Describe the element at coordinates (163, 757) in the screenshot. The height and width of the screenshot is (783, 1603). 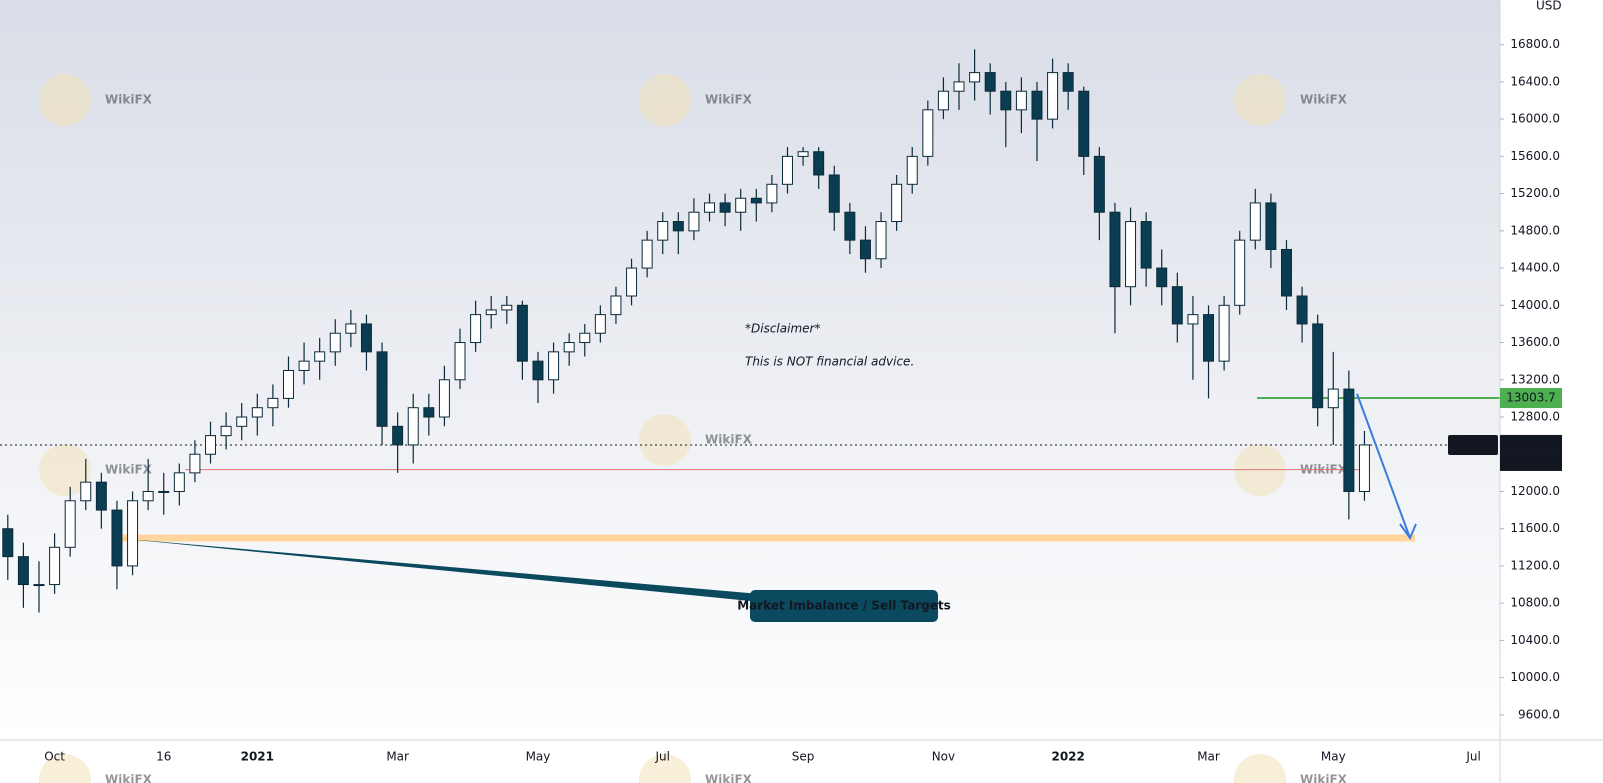
I see `x-tick-label: 16` at that location.